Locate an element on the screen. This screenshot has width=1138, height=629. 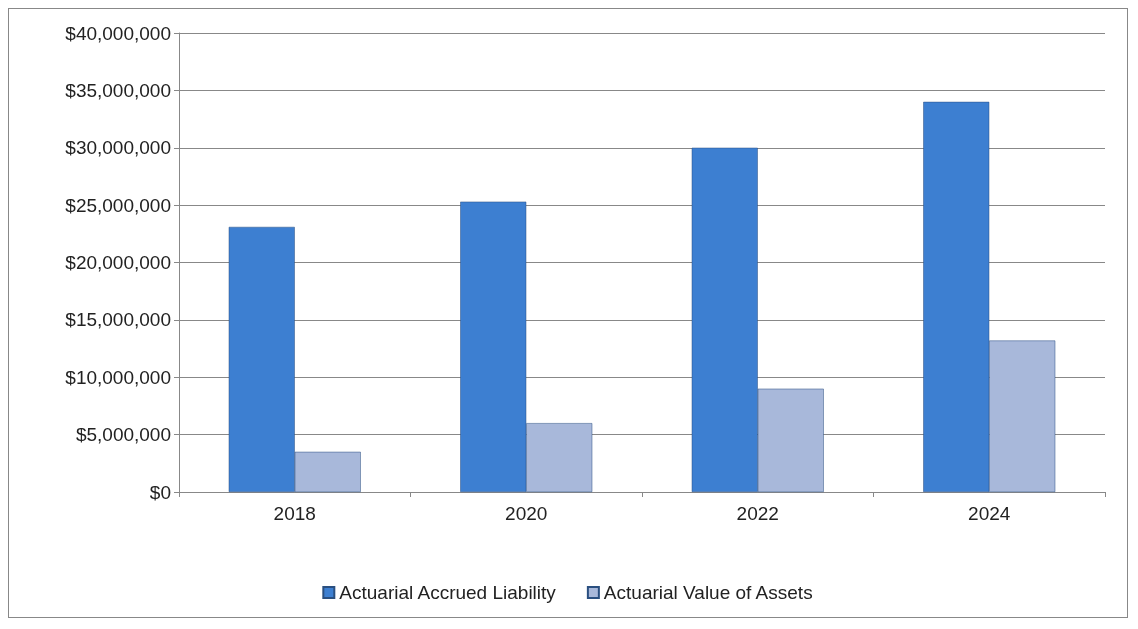
y-tick-label: $5,000,000 is located at coordinates (123, 435).